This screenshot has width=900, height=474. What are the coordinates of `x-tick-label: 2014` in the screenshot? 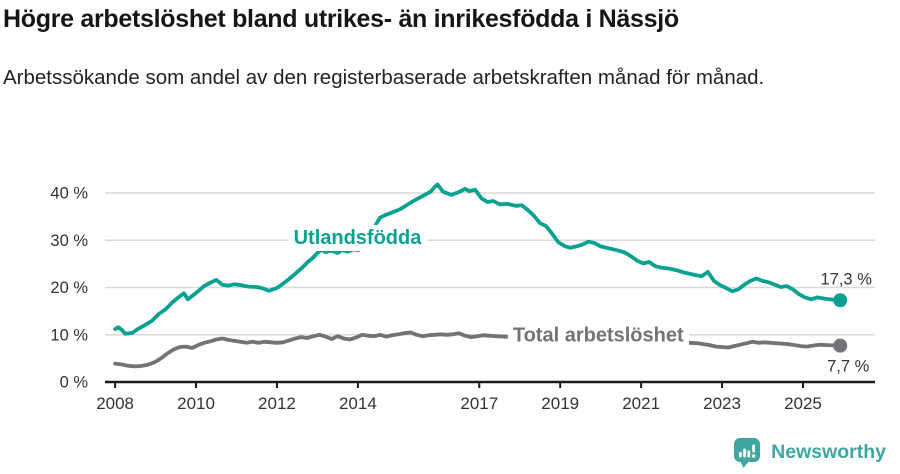 It's located at (358, 403).